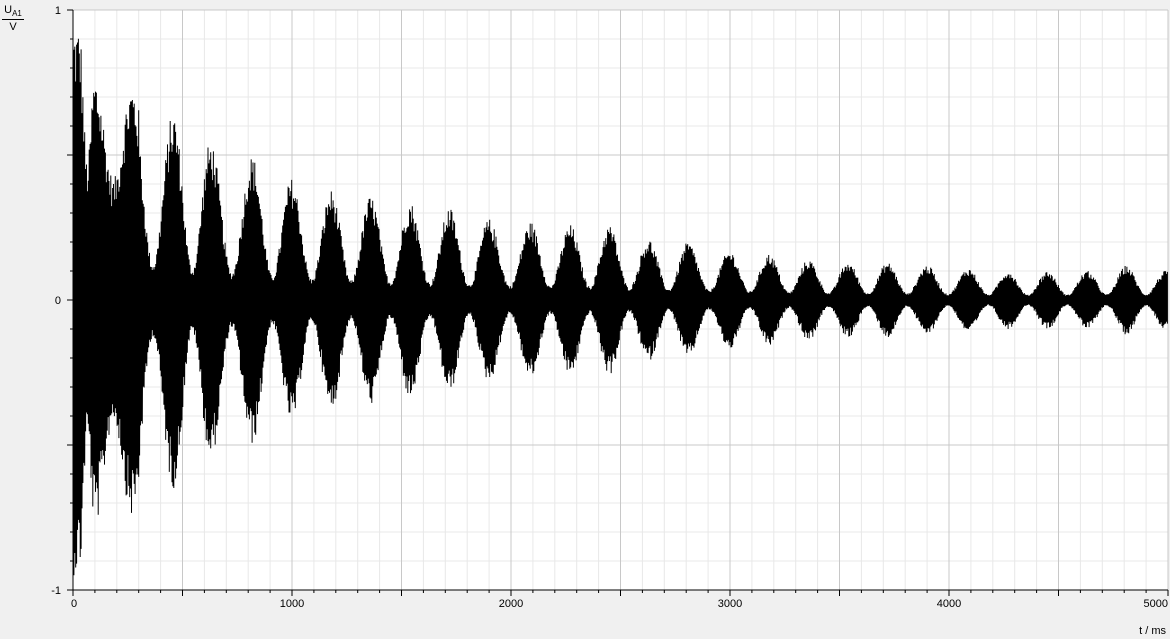 The image size is (1170, 639). I want to click on x-tick-label: 4000, so click(949, 604).